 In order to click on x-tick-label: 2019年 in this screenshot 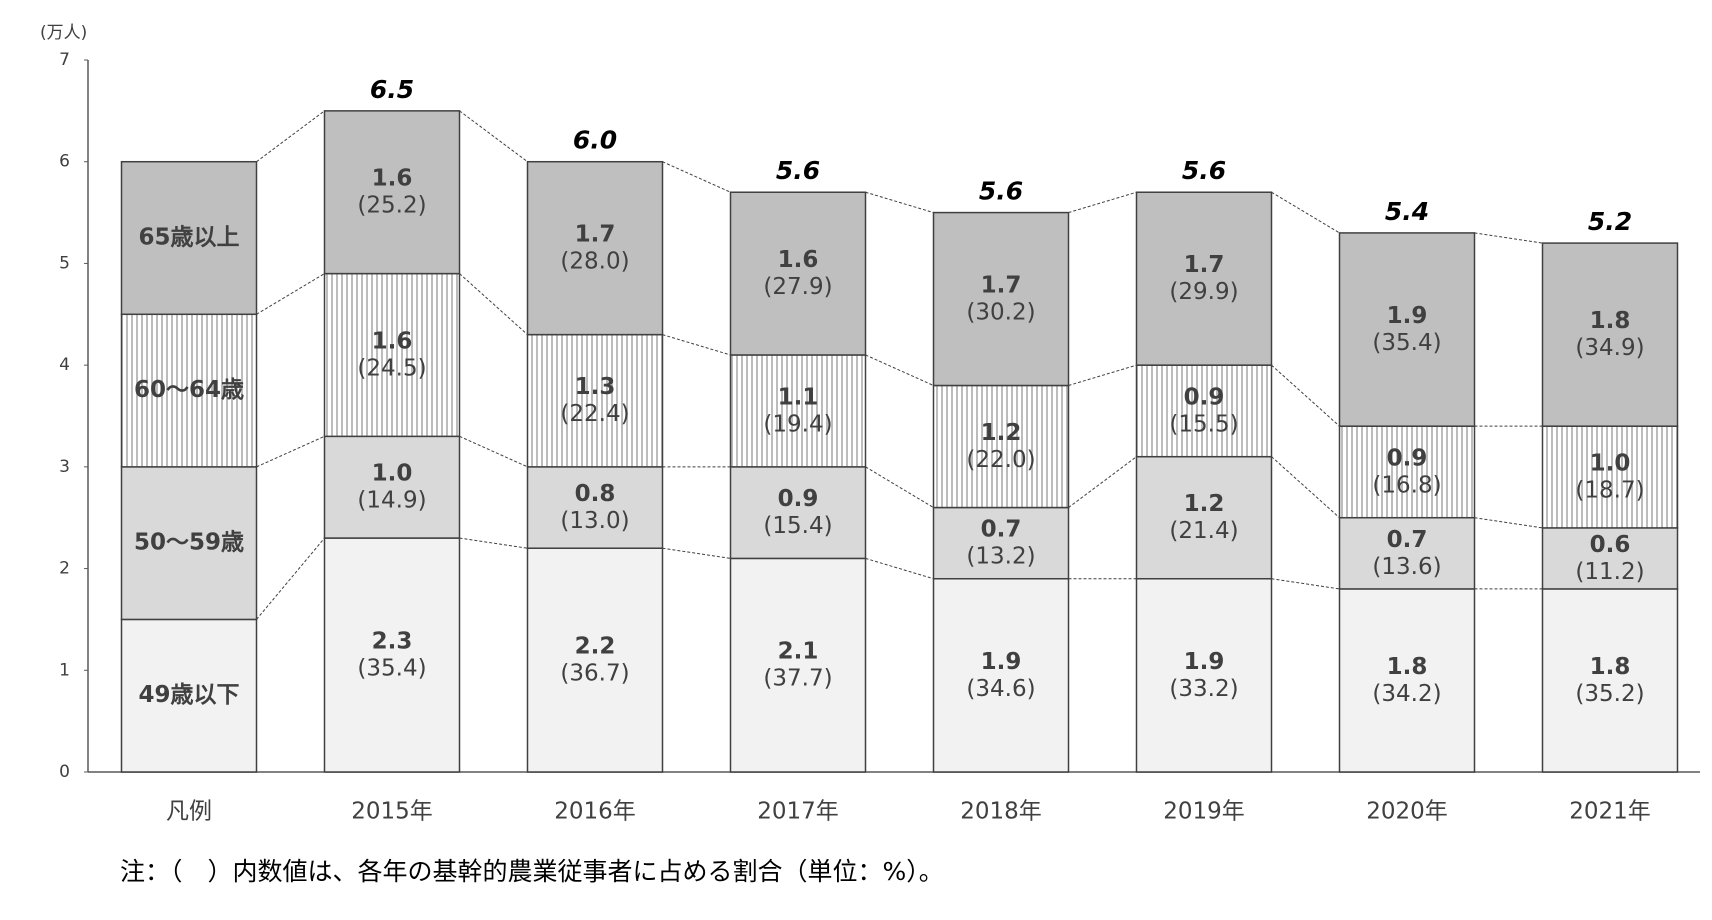, I will do `click(1204, 812)`.